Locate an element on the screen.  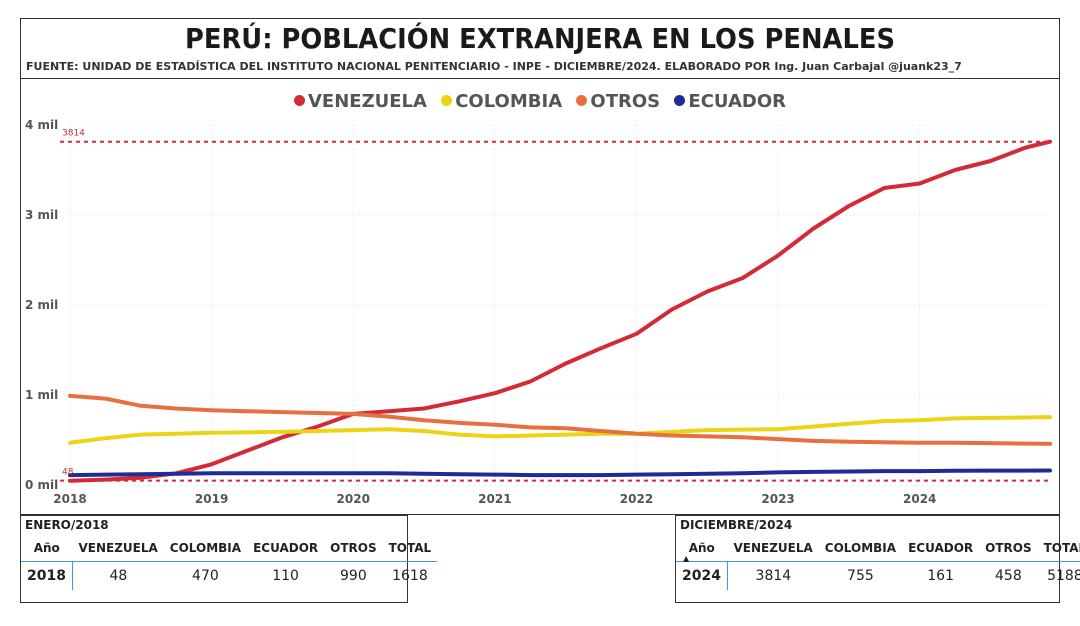
legend-label: ECUADOR is located at coordinates (737, 101).